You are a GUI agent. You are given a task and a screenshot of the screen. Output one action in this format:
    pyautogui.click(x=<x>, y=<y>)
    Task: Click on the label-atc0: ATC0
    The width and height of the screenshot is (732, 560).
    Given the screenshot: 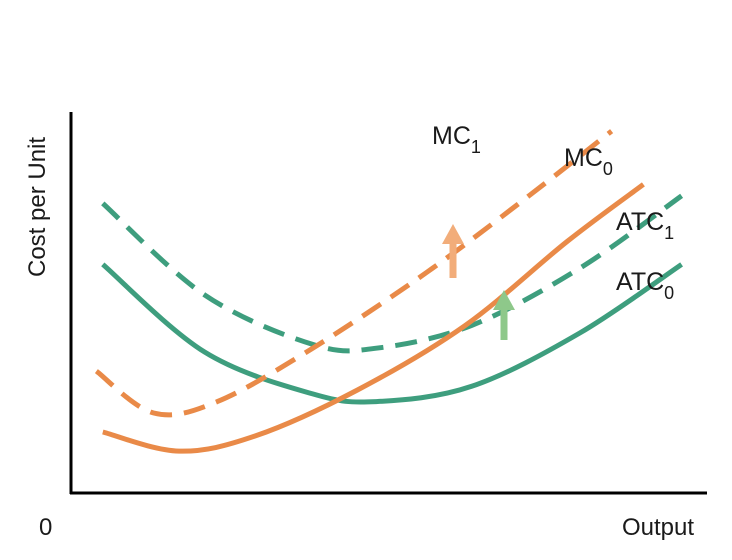 What is the action you would take?
    pyautogui.click(x=645, y=285)
    